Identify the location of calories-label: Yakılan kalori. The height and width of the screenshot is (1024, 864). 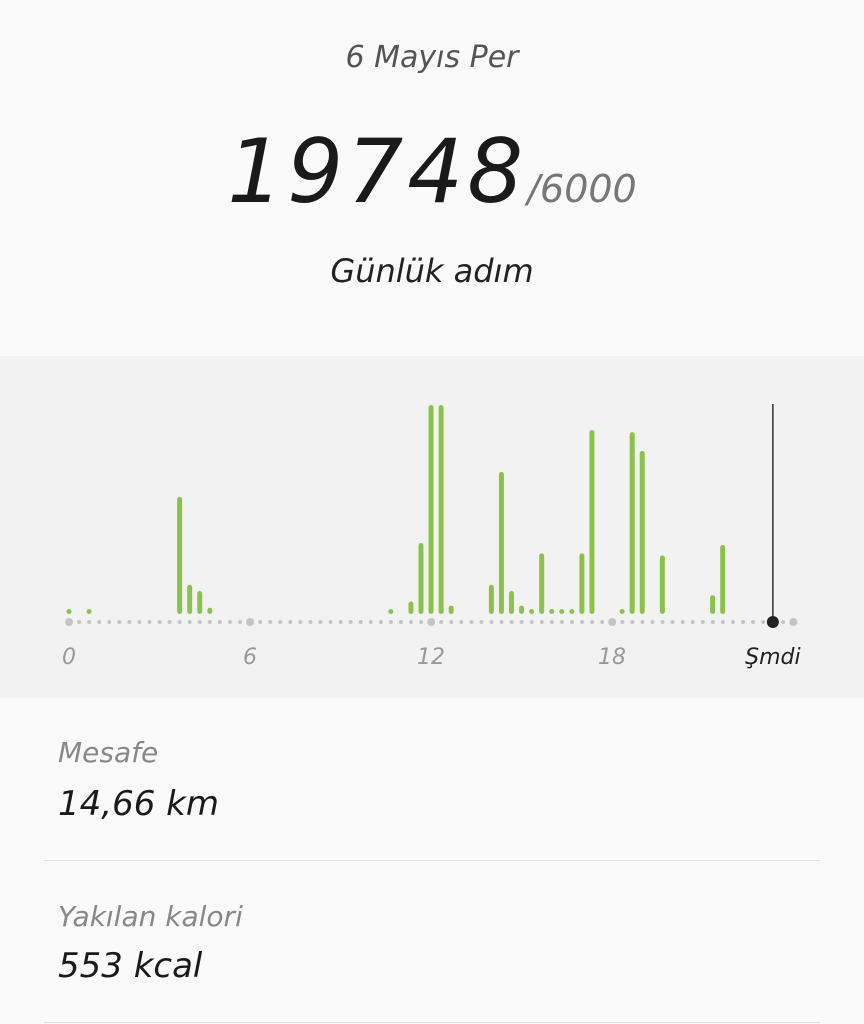
(150, 916).